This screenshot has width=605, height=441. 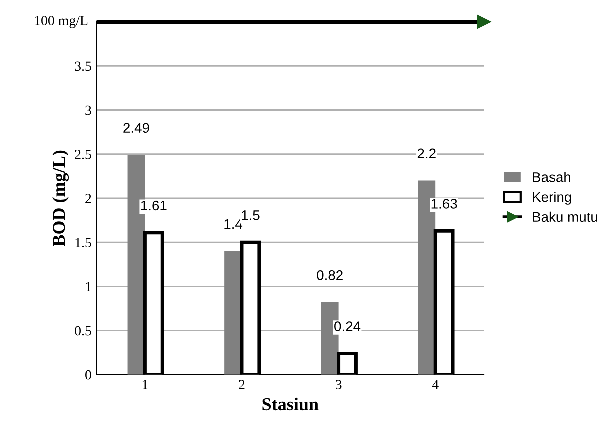 What do you see at coordinates (145, 385) in the screenshot?
I see `x-tick-label: 1` at bounding box center [145, 385].